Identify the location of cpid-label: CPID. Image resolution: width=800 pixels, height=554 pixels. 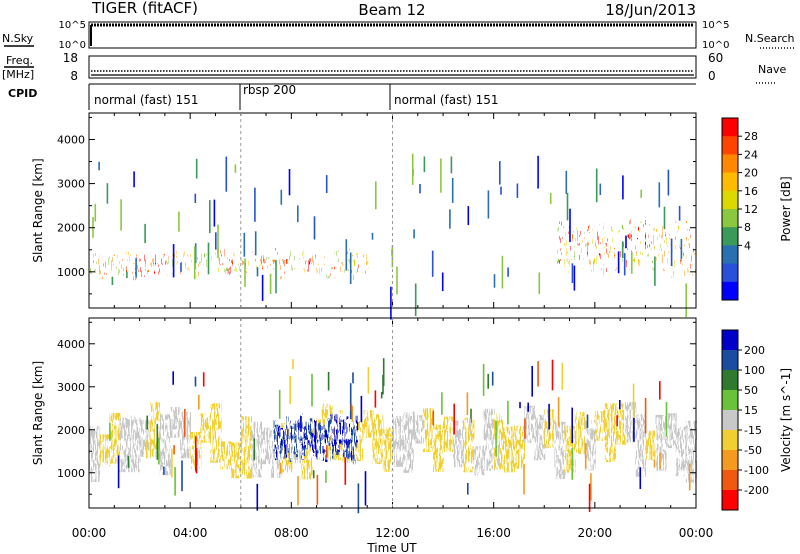
(22, 93).